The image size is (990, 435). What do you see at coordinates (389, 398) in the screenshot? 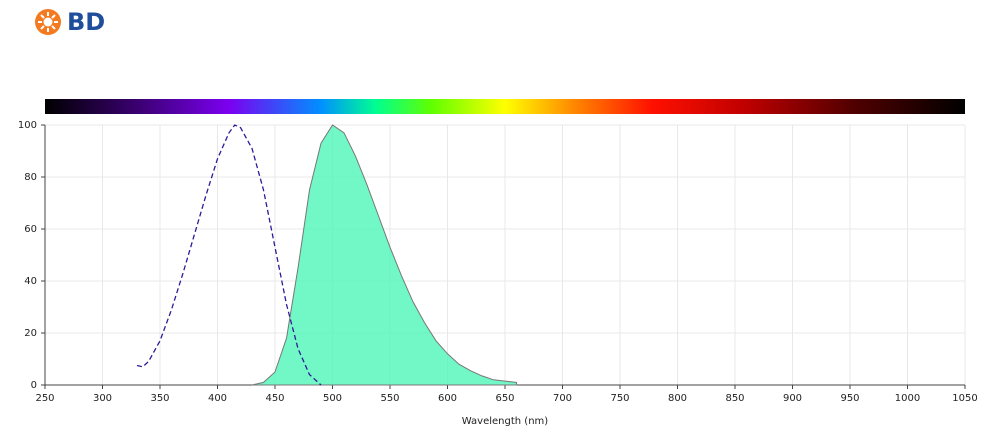
I see `x-tick-label: 550` at bounding box center [389, 398].